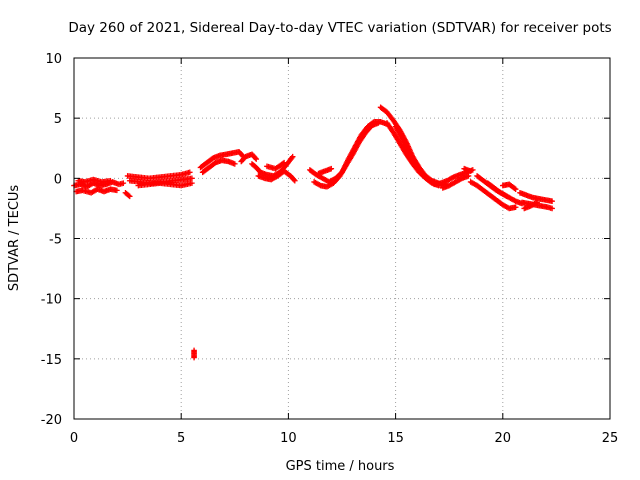 This screenshot has width=640, height=480. I want to click on x-tick-label: 0, so click(74, 438).